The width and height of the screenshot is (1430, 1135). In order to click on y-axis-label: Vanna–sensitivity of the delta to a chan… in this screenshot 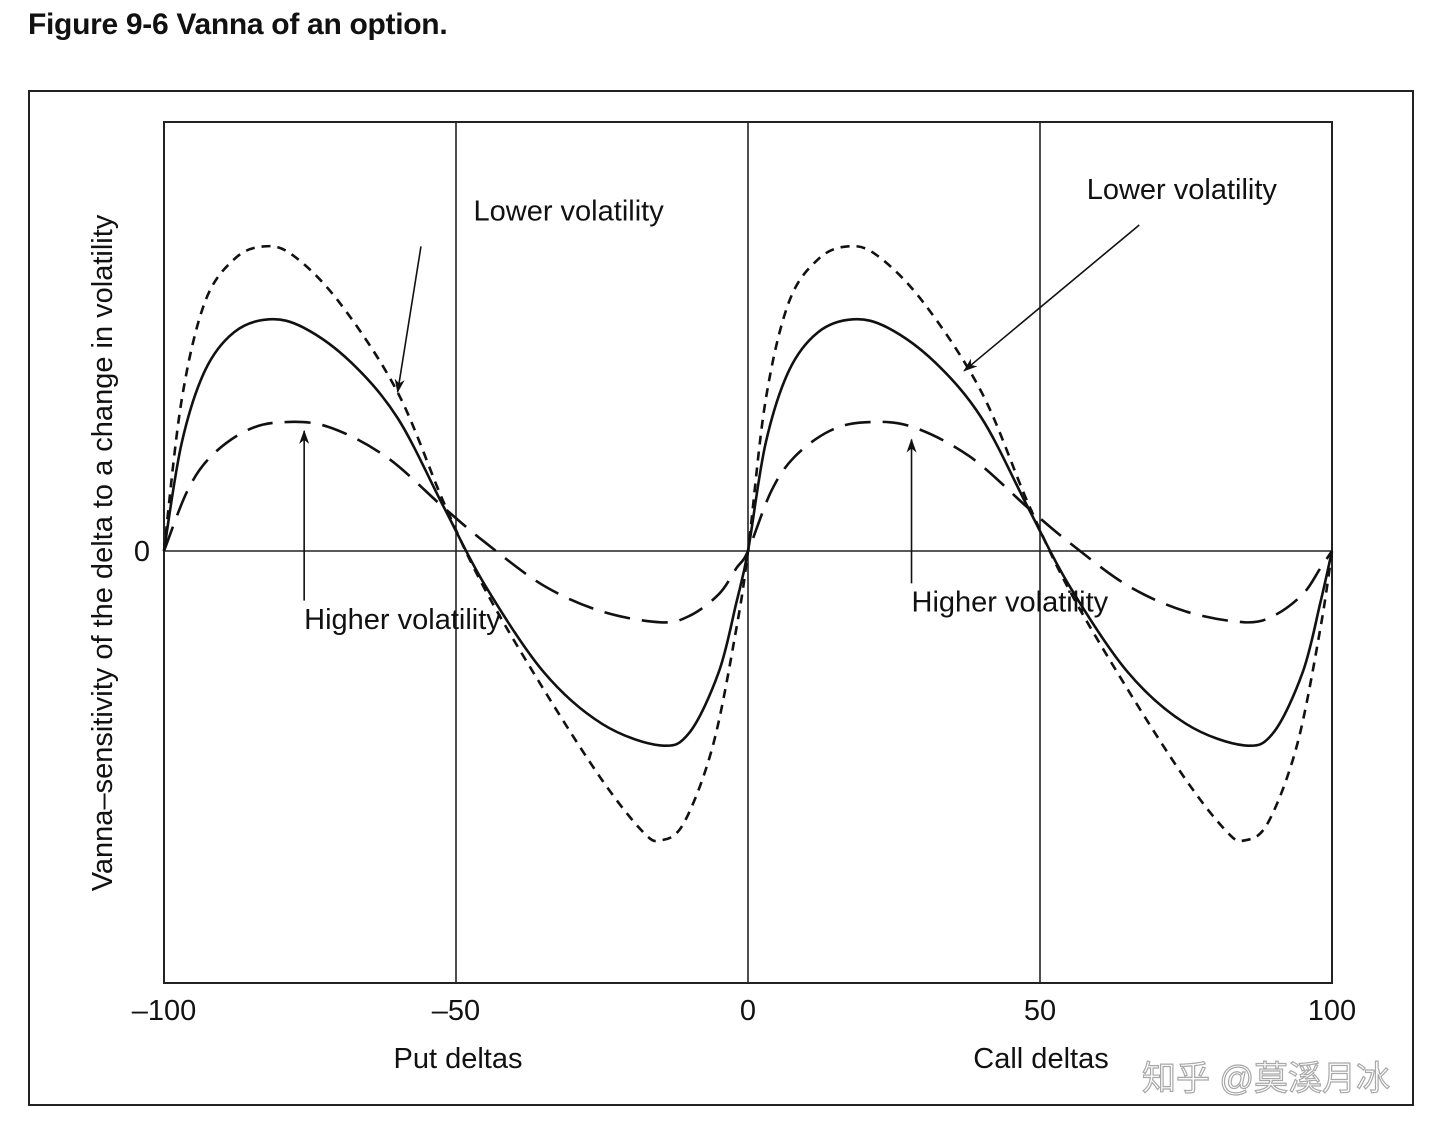, I will do `click(103, 552)`.